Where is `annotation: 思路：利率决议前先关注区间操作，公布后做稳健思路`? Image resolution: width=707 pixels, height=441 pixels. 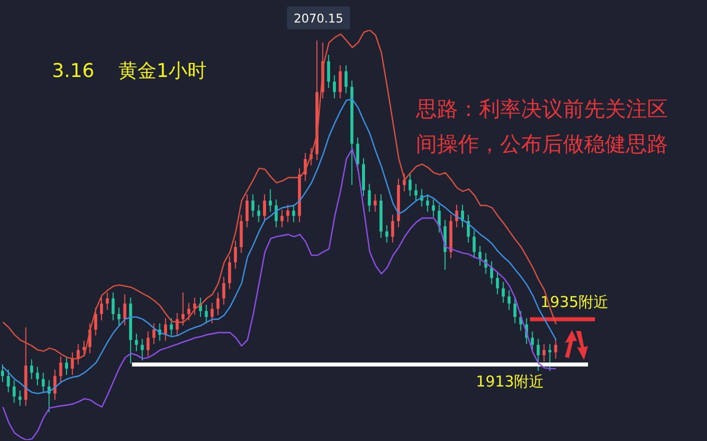 annotation: 思路：利率决议前先关注区间操作，公布后做稳健思路 is located at coordinates (542, 127).